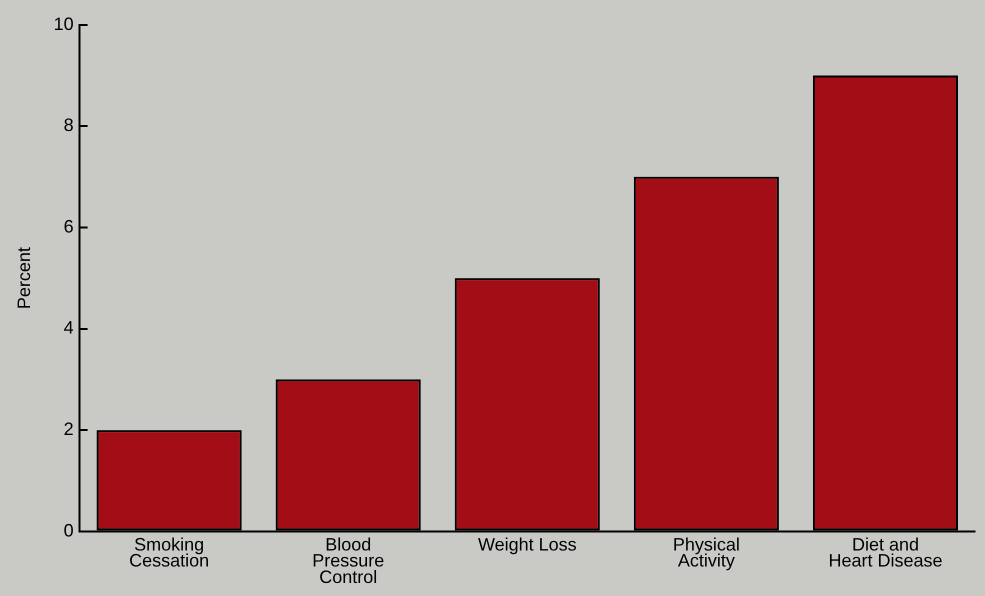  I want to click on x-tick-label: Physical Activity, so click(706, 552).